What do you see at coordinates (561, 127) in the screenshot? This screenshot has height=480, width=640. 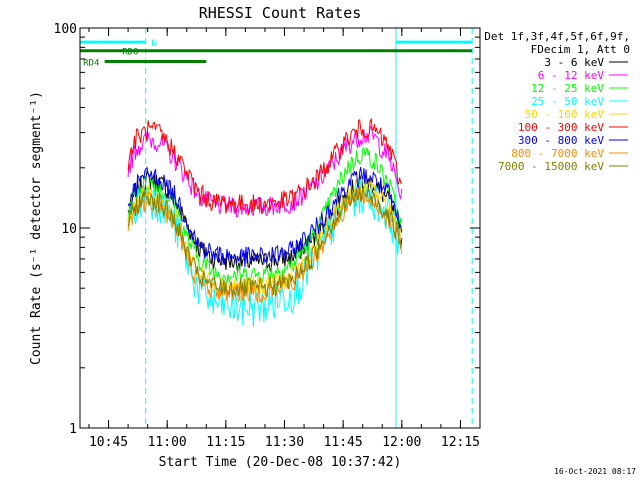 I see `legend-entry-label: 100 - 300 keV` at bounding box center [561, 127].